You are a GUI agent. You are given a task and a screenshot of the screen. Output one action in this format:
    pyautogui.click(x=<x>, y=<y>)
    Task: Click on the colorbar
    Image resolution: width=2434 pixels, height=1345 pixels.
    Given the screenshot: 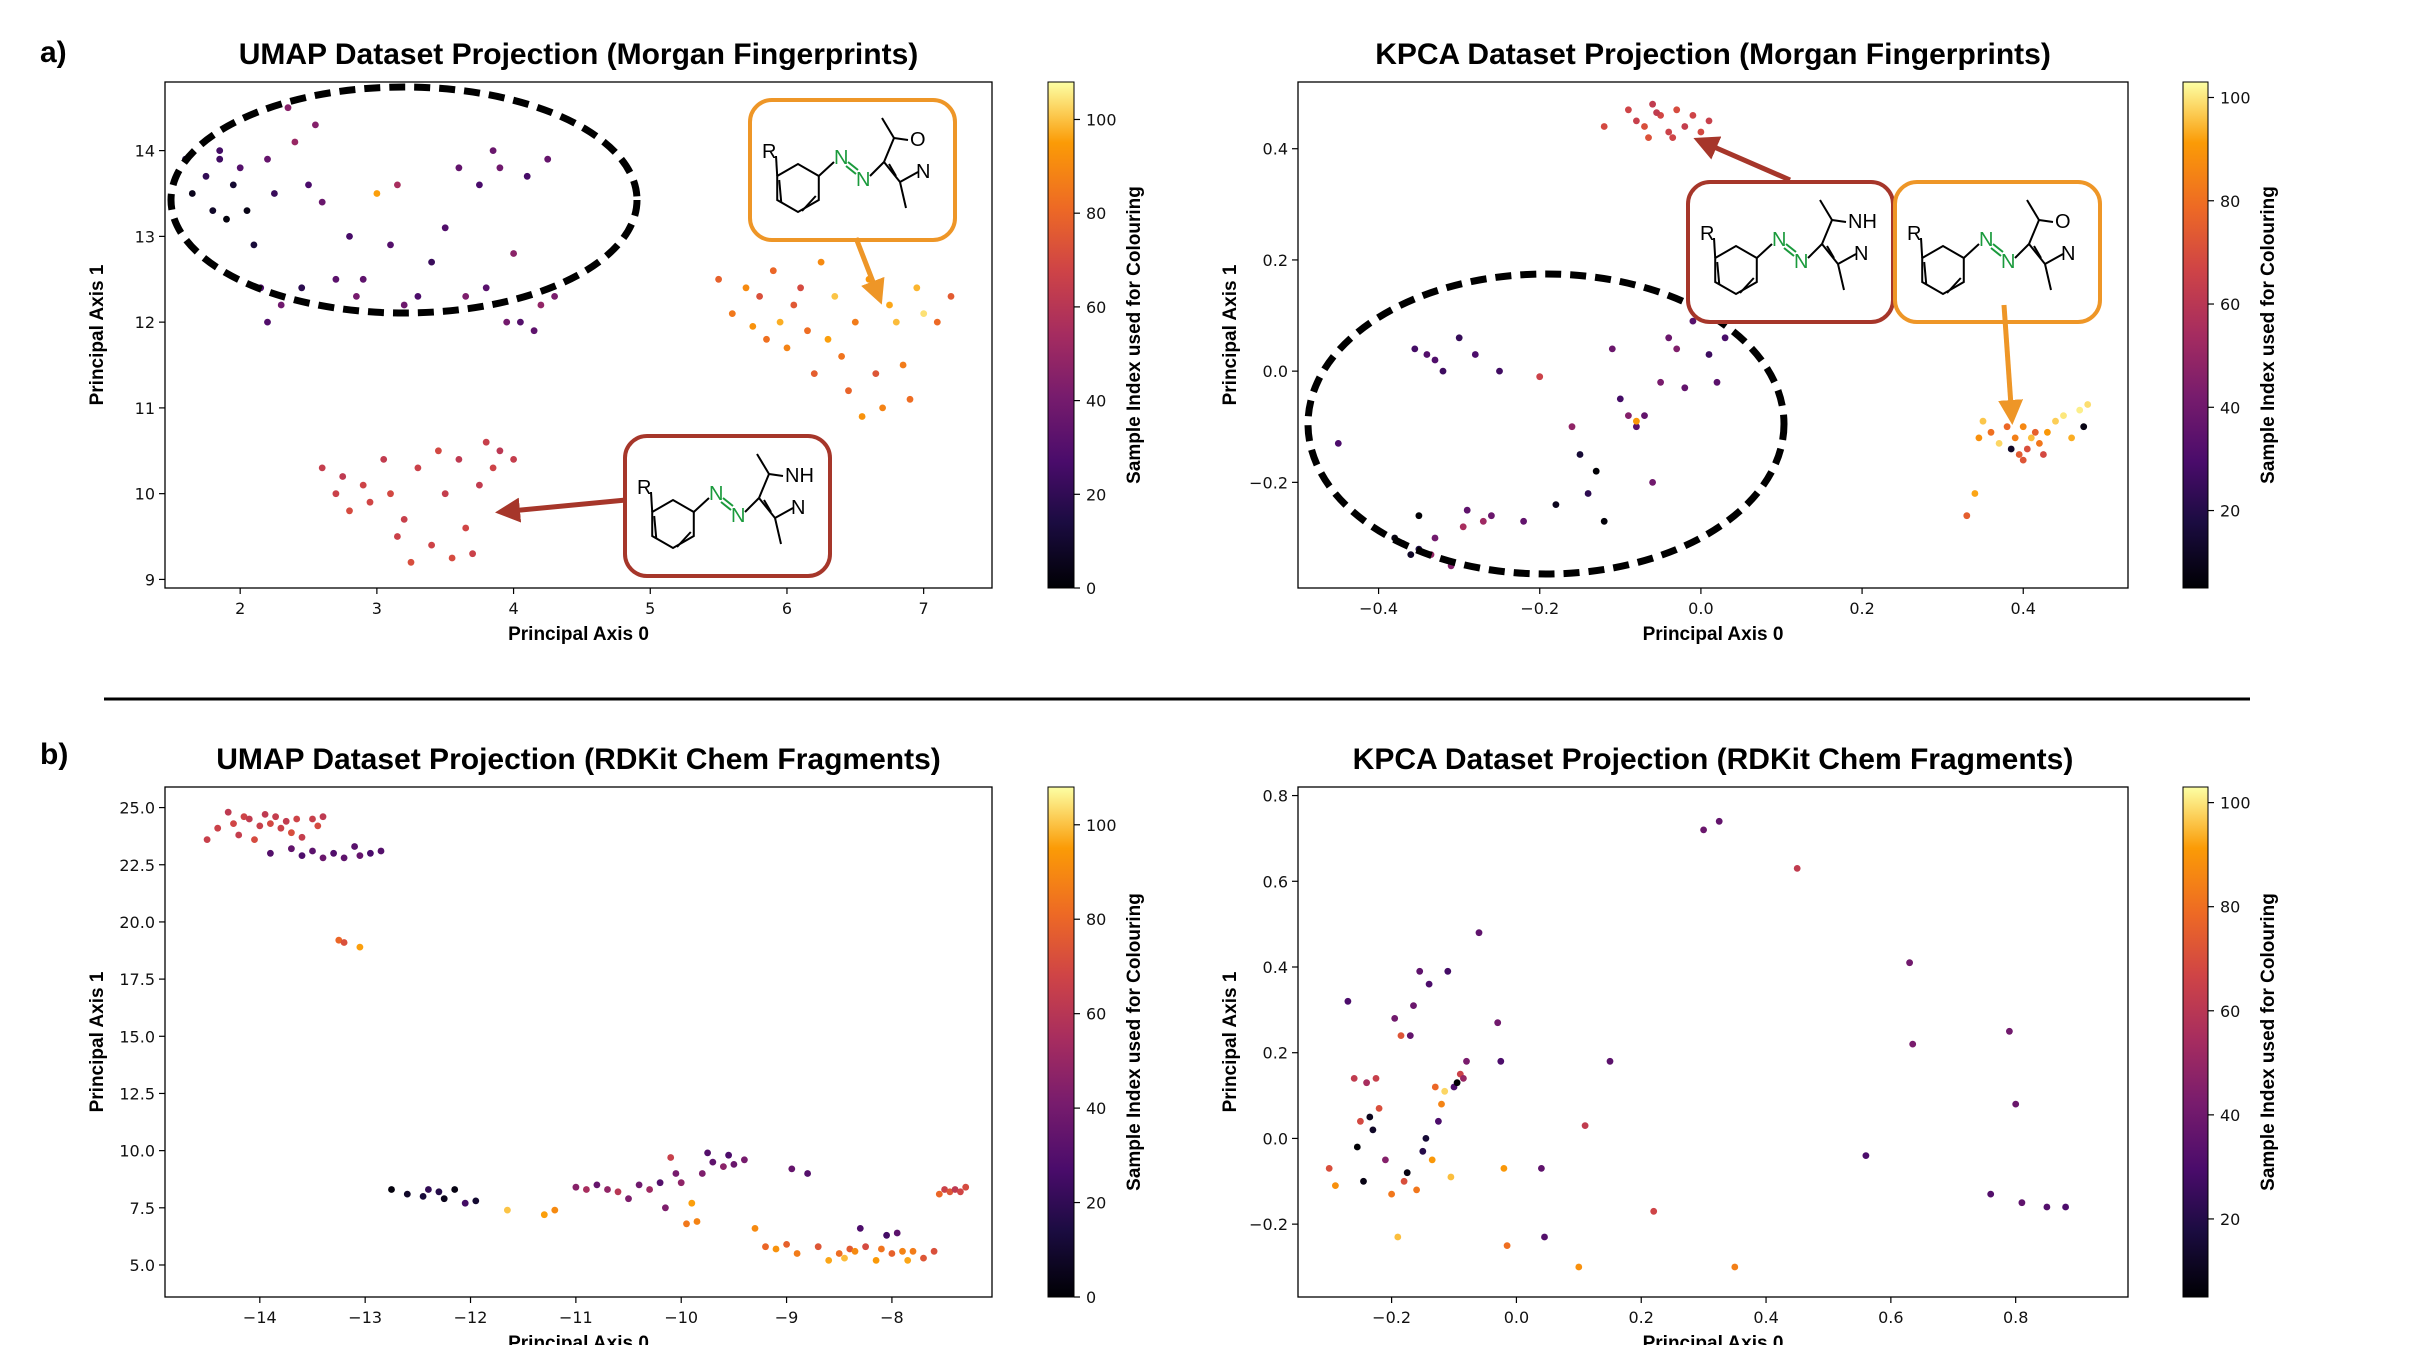 What is the action you would take?
    pyautogui.click(x=2195, y=335)
    